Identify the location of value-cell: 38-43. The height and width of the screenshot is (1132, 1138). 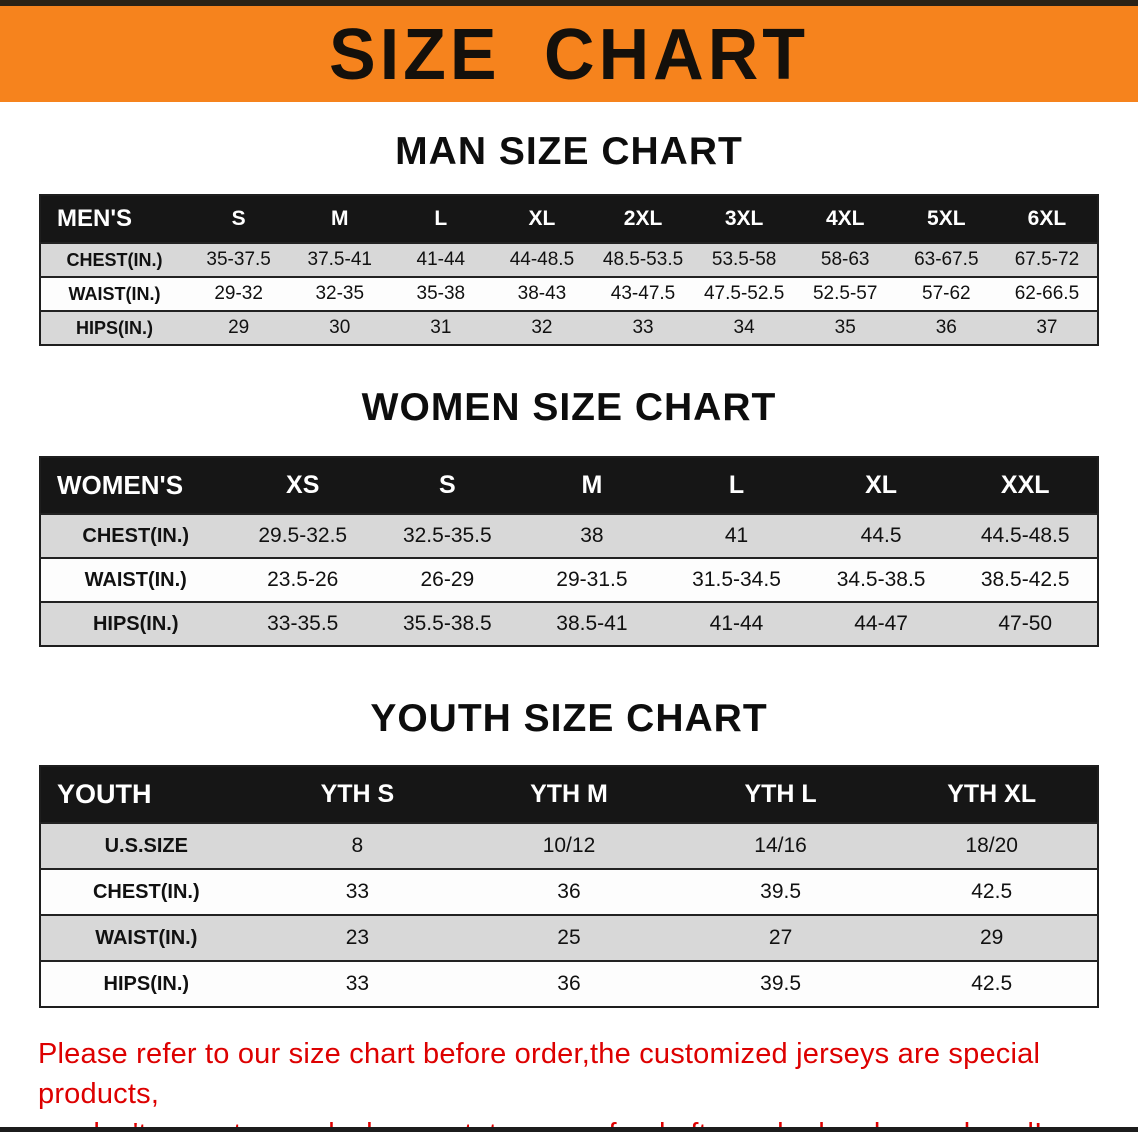
(542, 293).